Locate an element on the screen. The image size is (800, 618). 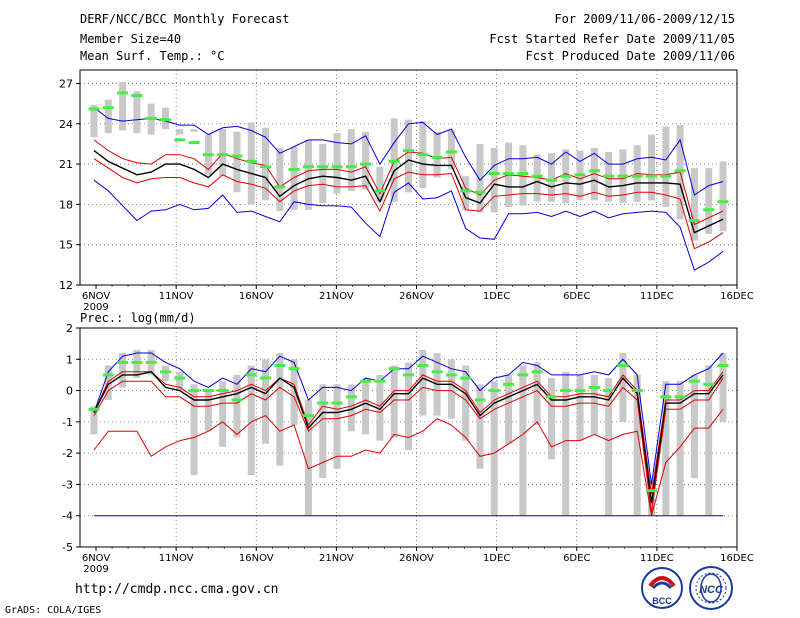
x-tick-label: 16DEC is located at coordinates (737, 558).